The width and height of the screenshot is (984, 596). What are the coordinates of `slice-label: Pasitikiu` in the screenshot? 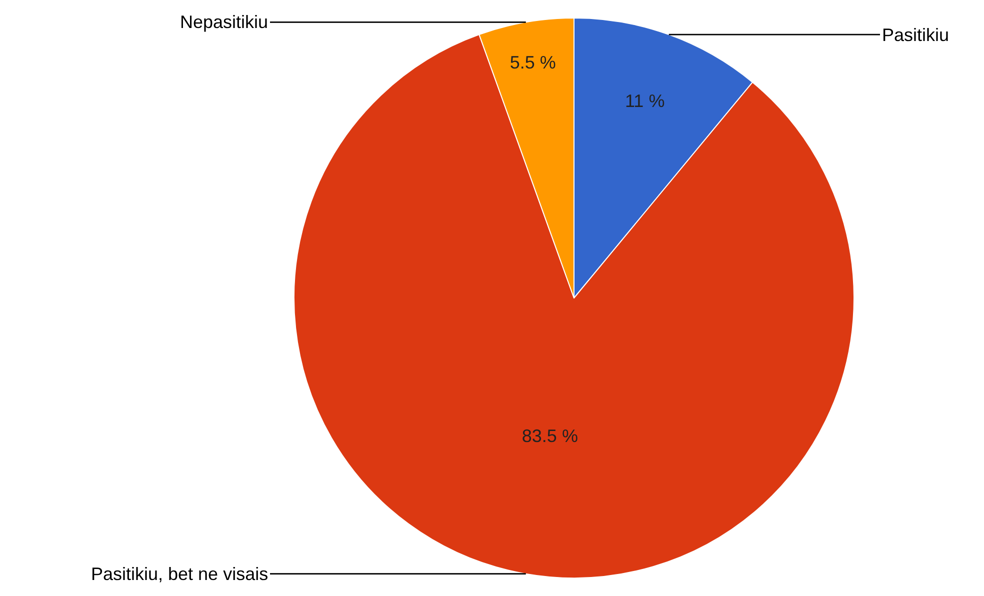 It's located at (916, 35).